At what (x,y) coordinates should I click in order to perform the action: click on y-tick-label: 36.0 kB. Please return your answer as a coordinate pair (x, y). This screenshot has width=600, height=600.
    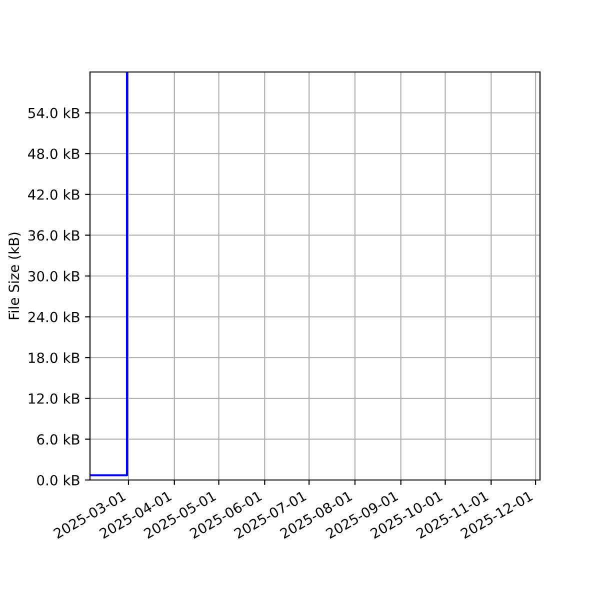
    Looking at the image, I should click on (54, 235).